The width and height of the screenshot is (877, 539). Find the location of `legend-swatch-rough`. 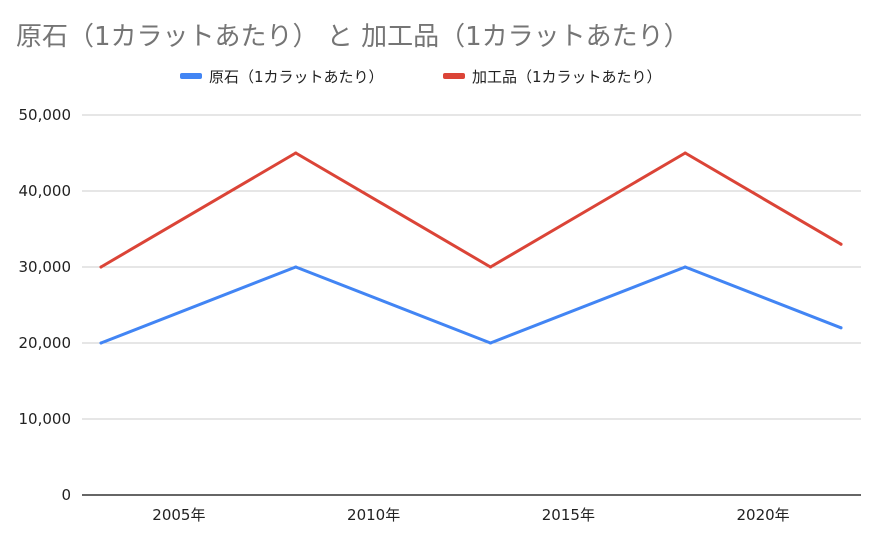

legend-swatch-rough is located at coordinates (191, 76).